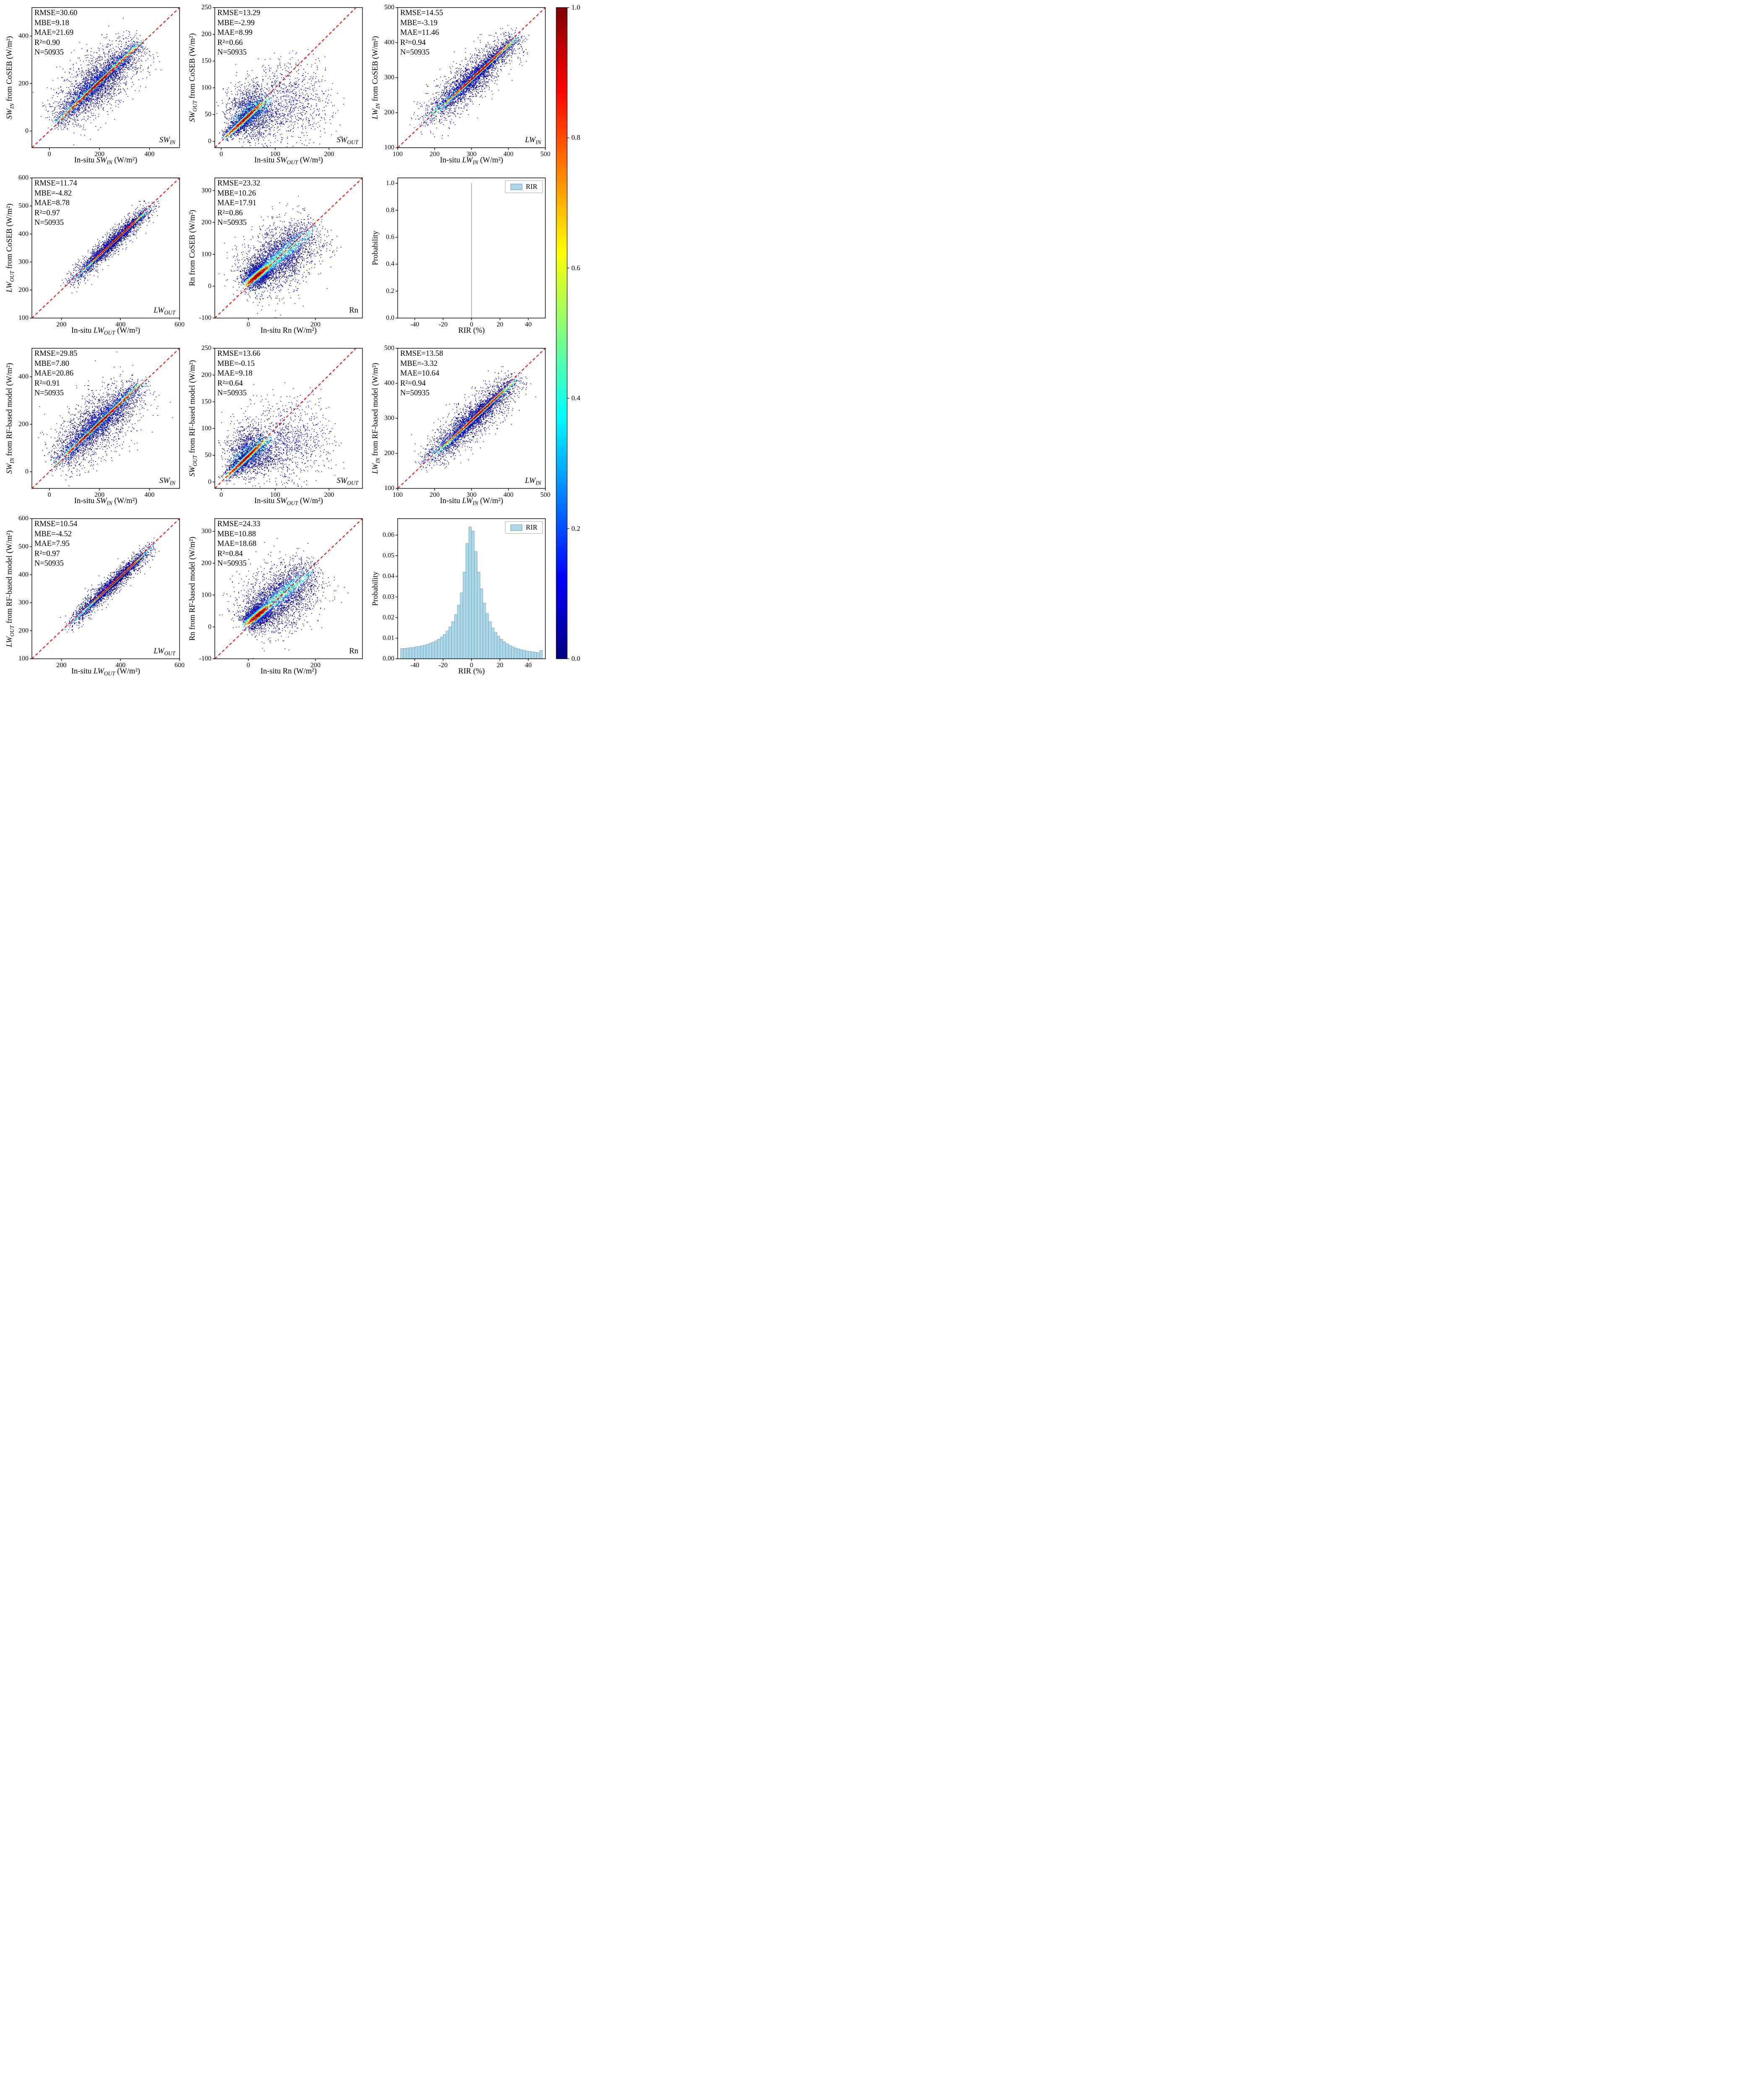  What do you see at coordinates (239, 524) in the screenshot?
I see `stat-line: RMSE=24.33` at bounding box center [239, 524].